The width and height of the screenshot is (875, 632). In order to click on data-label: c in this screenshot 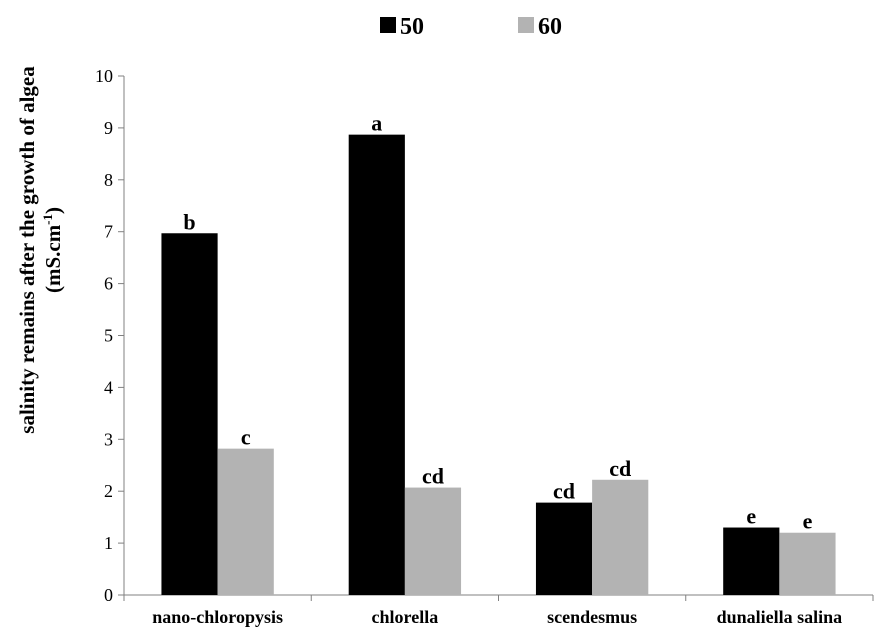, I will do `click(246, 437)`.